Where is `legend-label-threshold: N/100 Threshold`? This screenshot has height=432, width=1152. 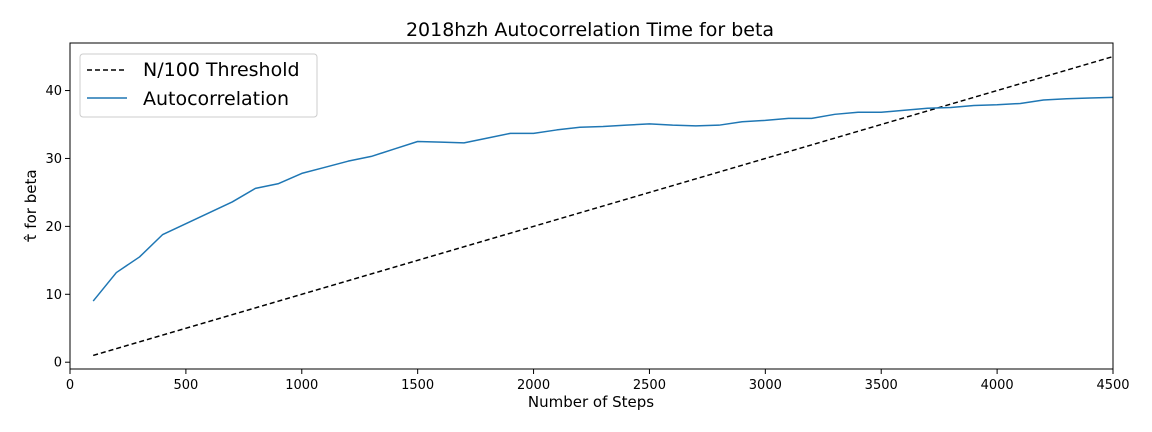 legend-label-threshold: N/100 Threshold is located at coordinates (221, 70).